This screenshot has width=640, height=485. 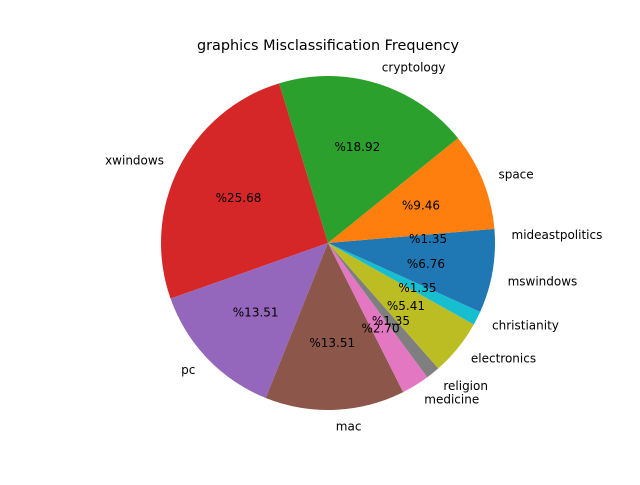 I want to click on category-label-cryptology: cryptology, so click(x=414, y=67).